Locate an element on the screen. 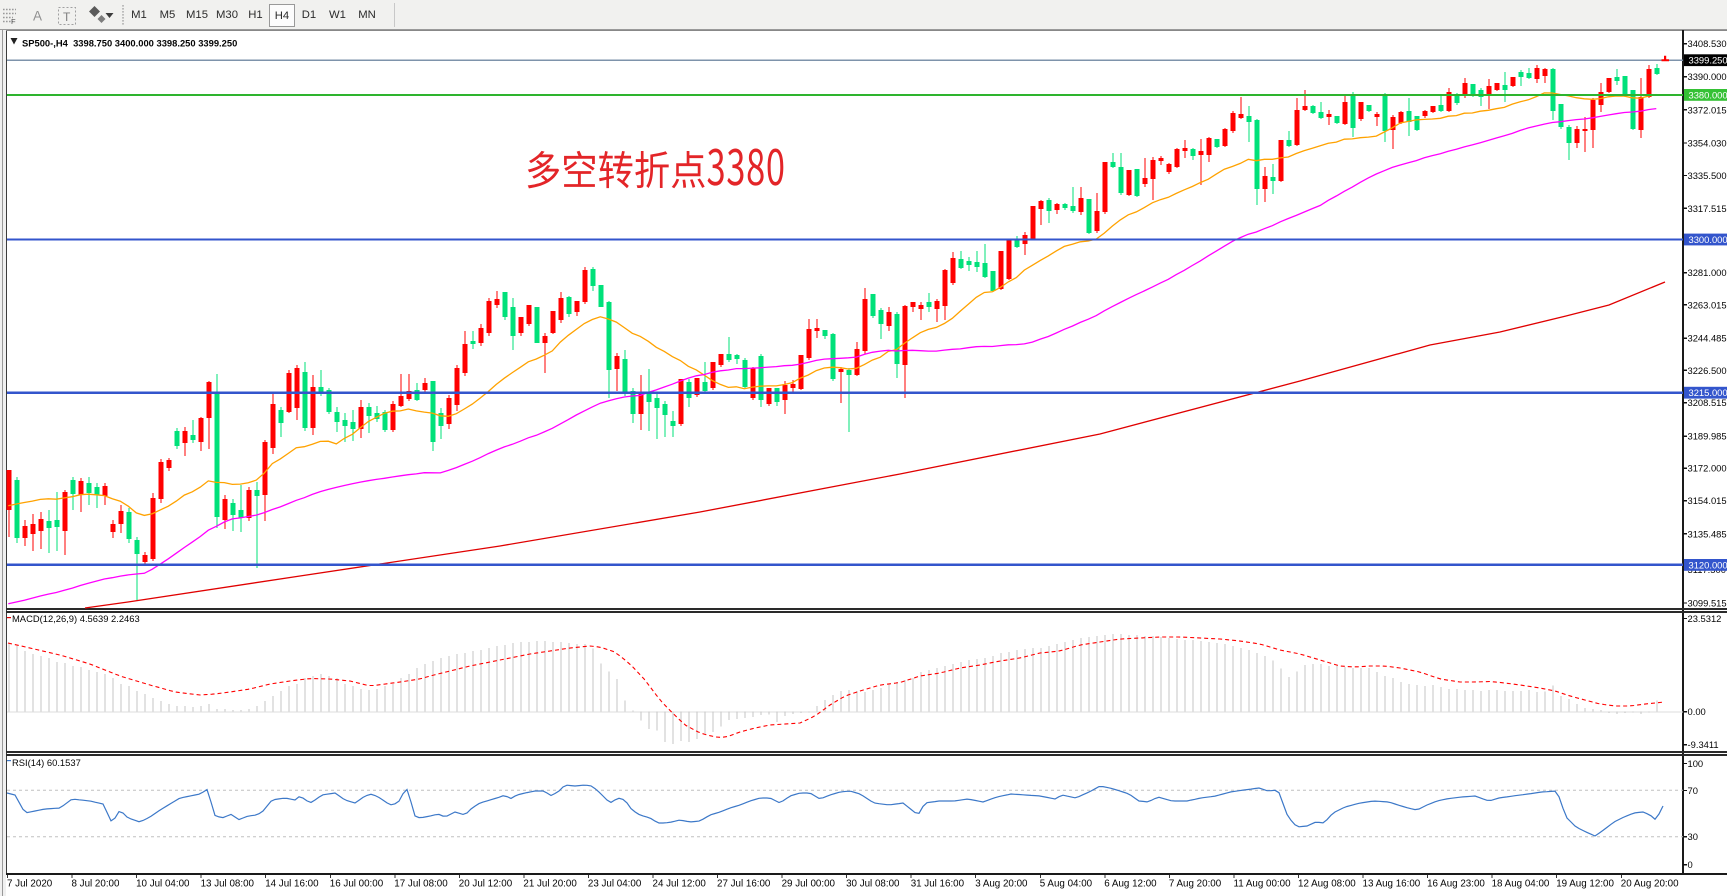  svg-text: 20 Aug 20:00 is located at coordinates (1650, 884).